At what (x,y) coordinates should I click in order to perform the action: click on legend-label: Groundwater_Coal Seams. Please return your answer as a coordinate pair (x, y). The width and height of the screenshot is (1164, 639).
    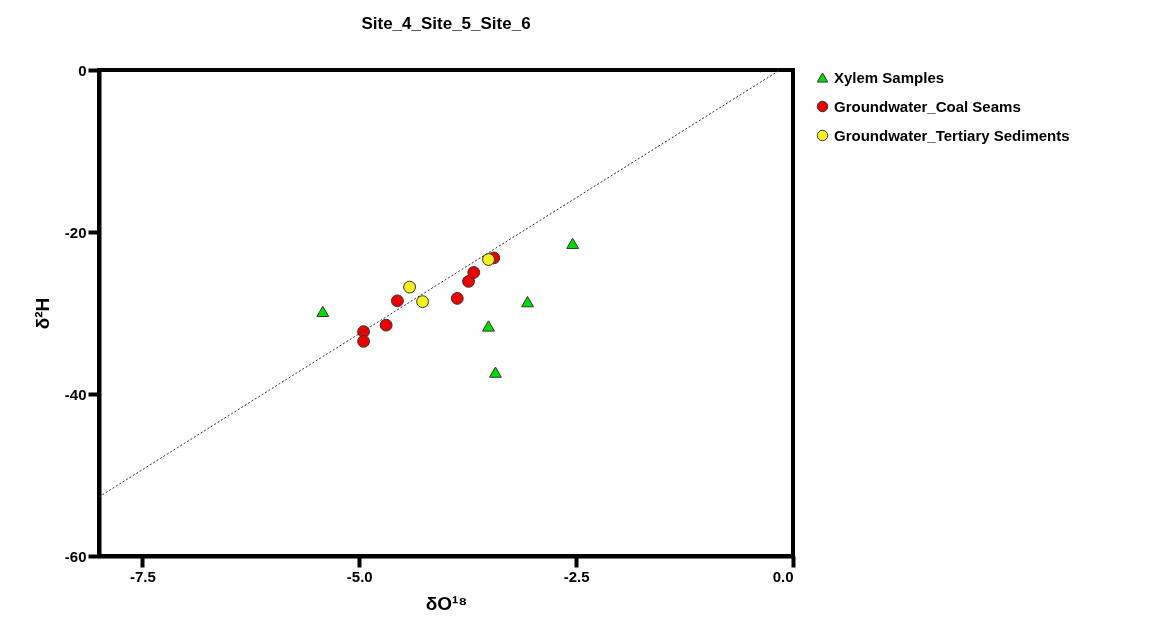
    Looking at the image, I should click on (927, 106).